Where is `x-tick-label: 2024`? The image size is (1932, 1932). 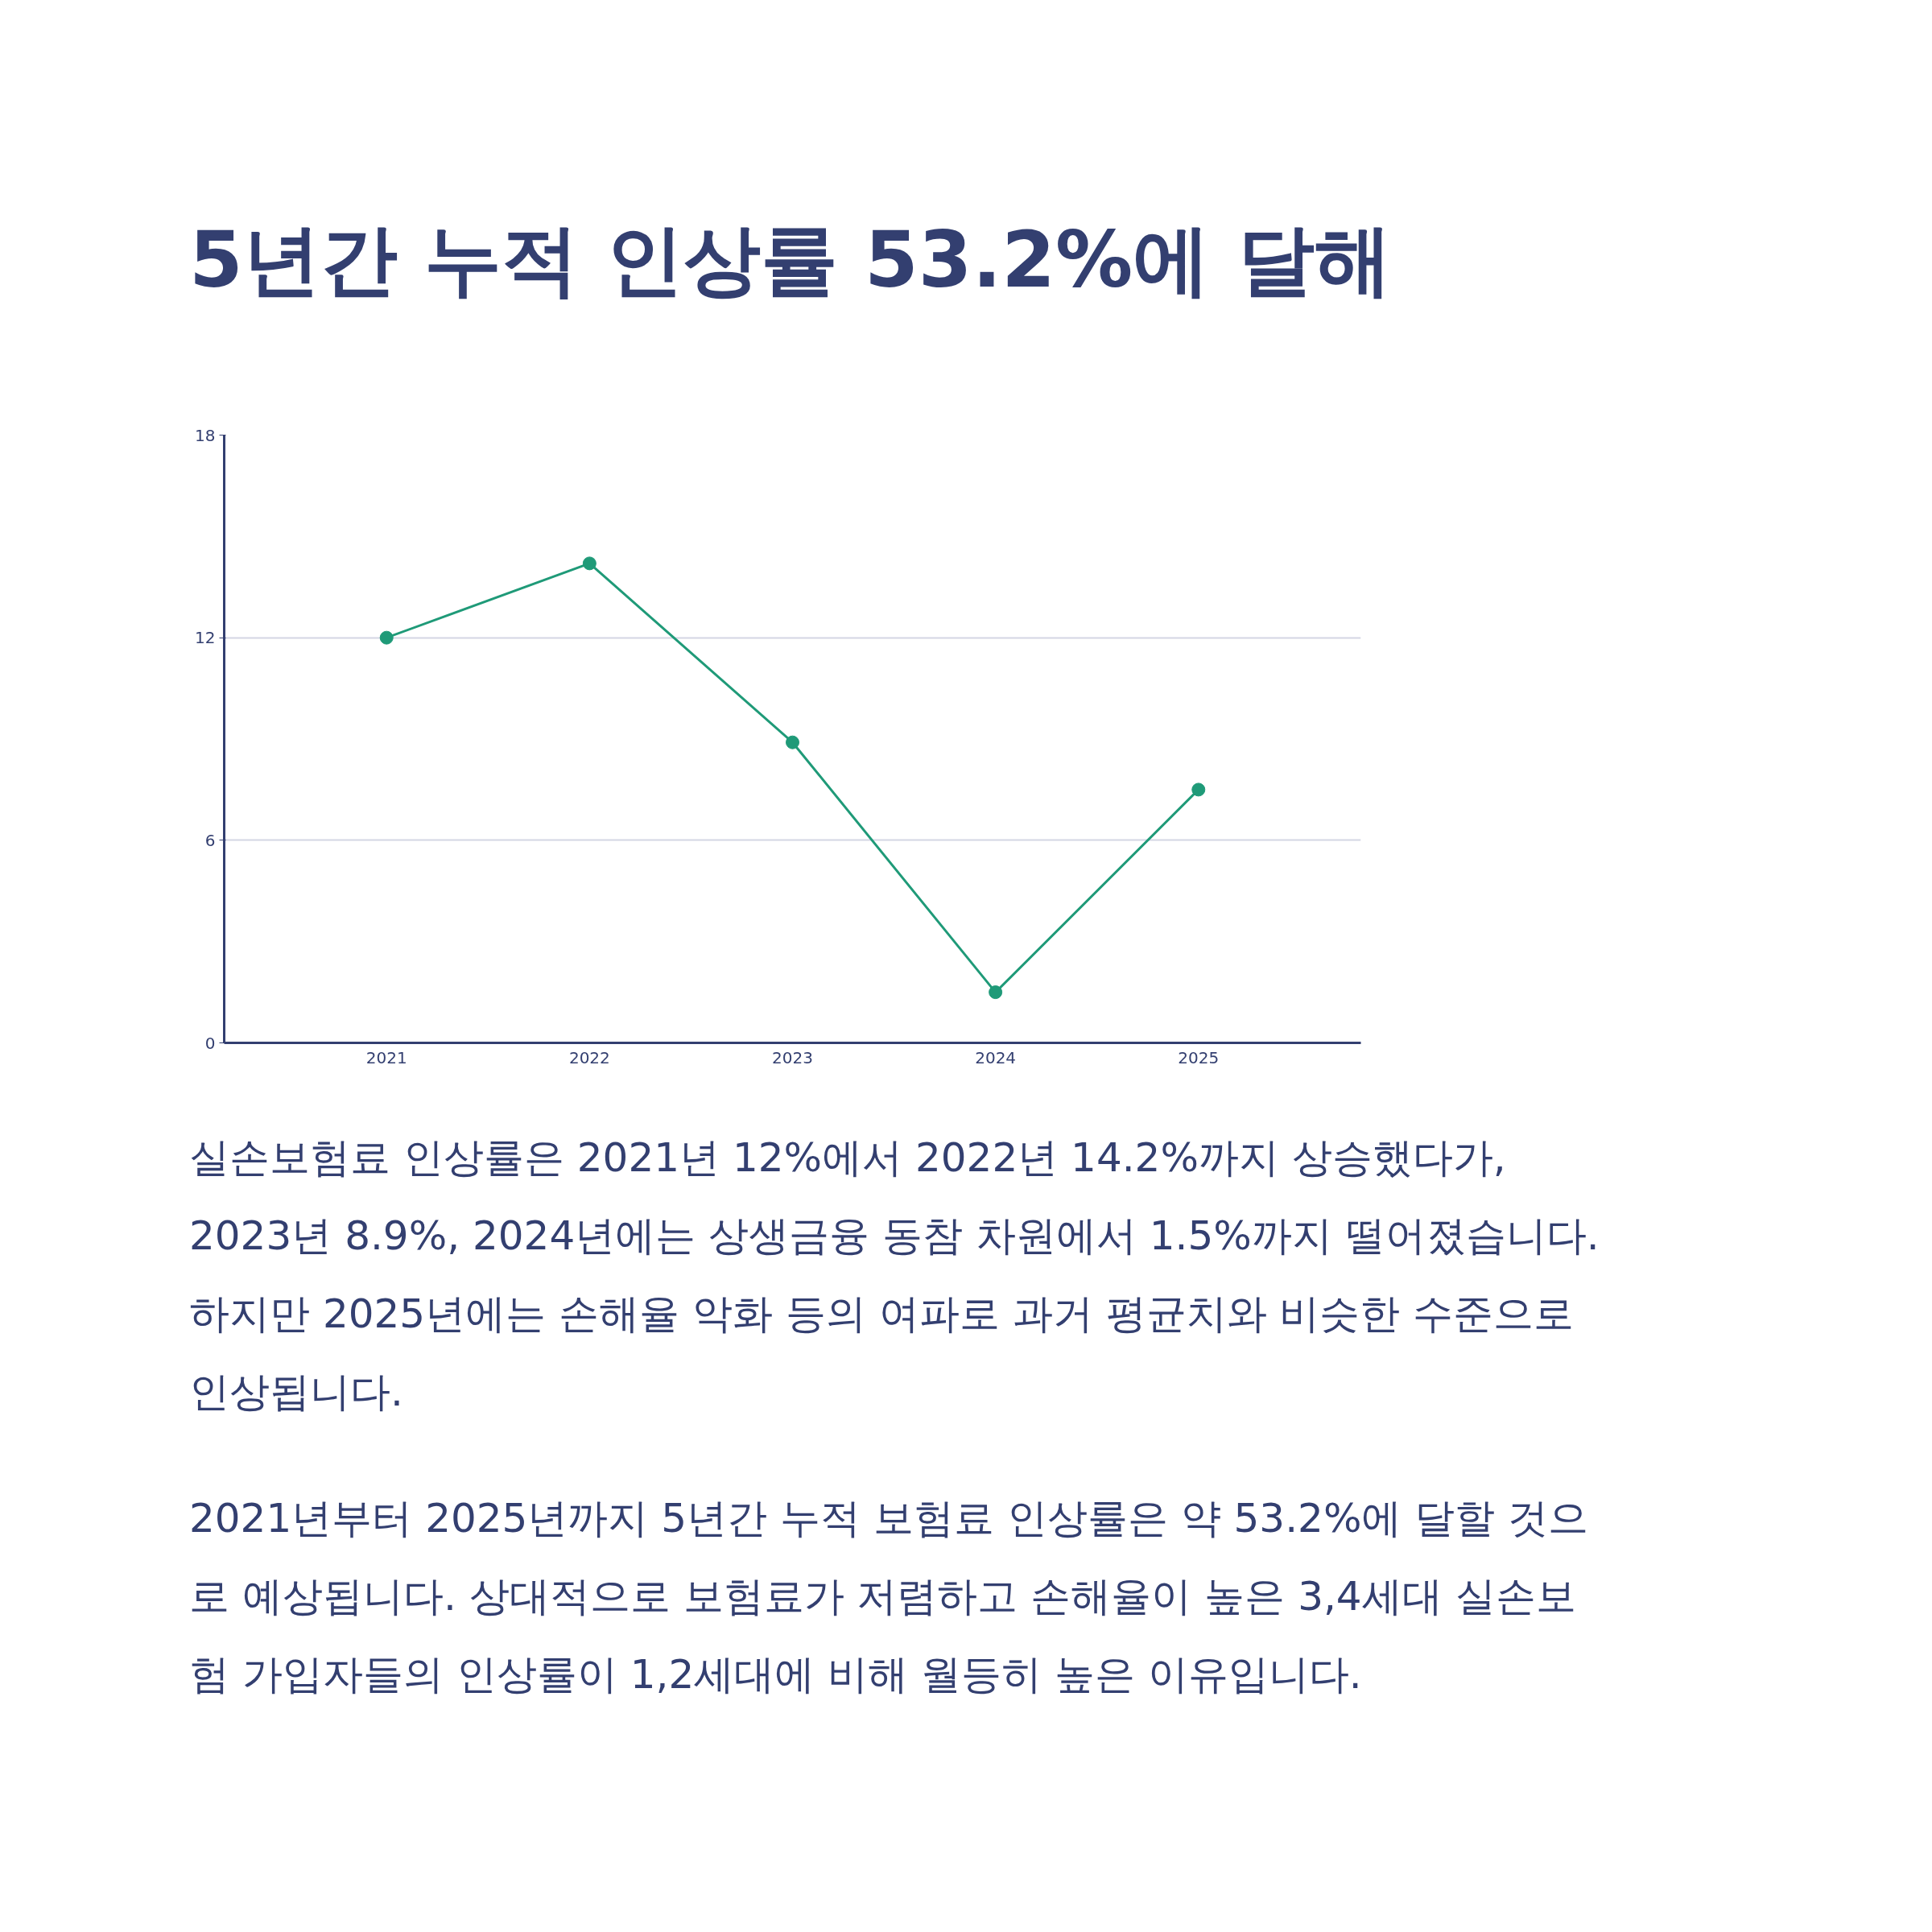 x-tick-label: 2024 is located at coordinates (996, 1057).